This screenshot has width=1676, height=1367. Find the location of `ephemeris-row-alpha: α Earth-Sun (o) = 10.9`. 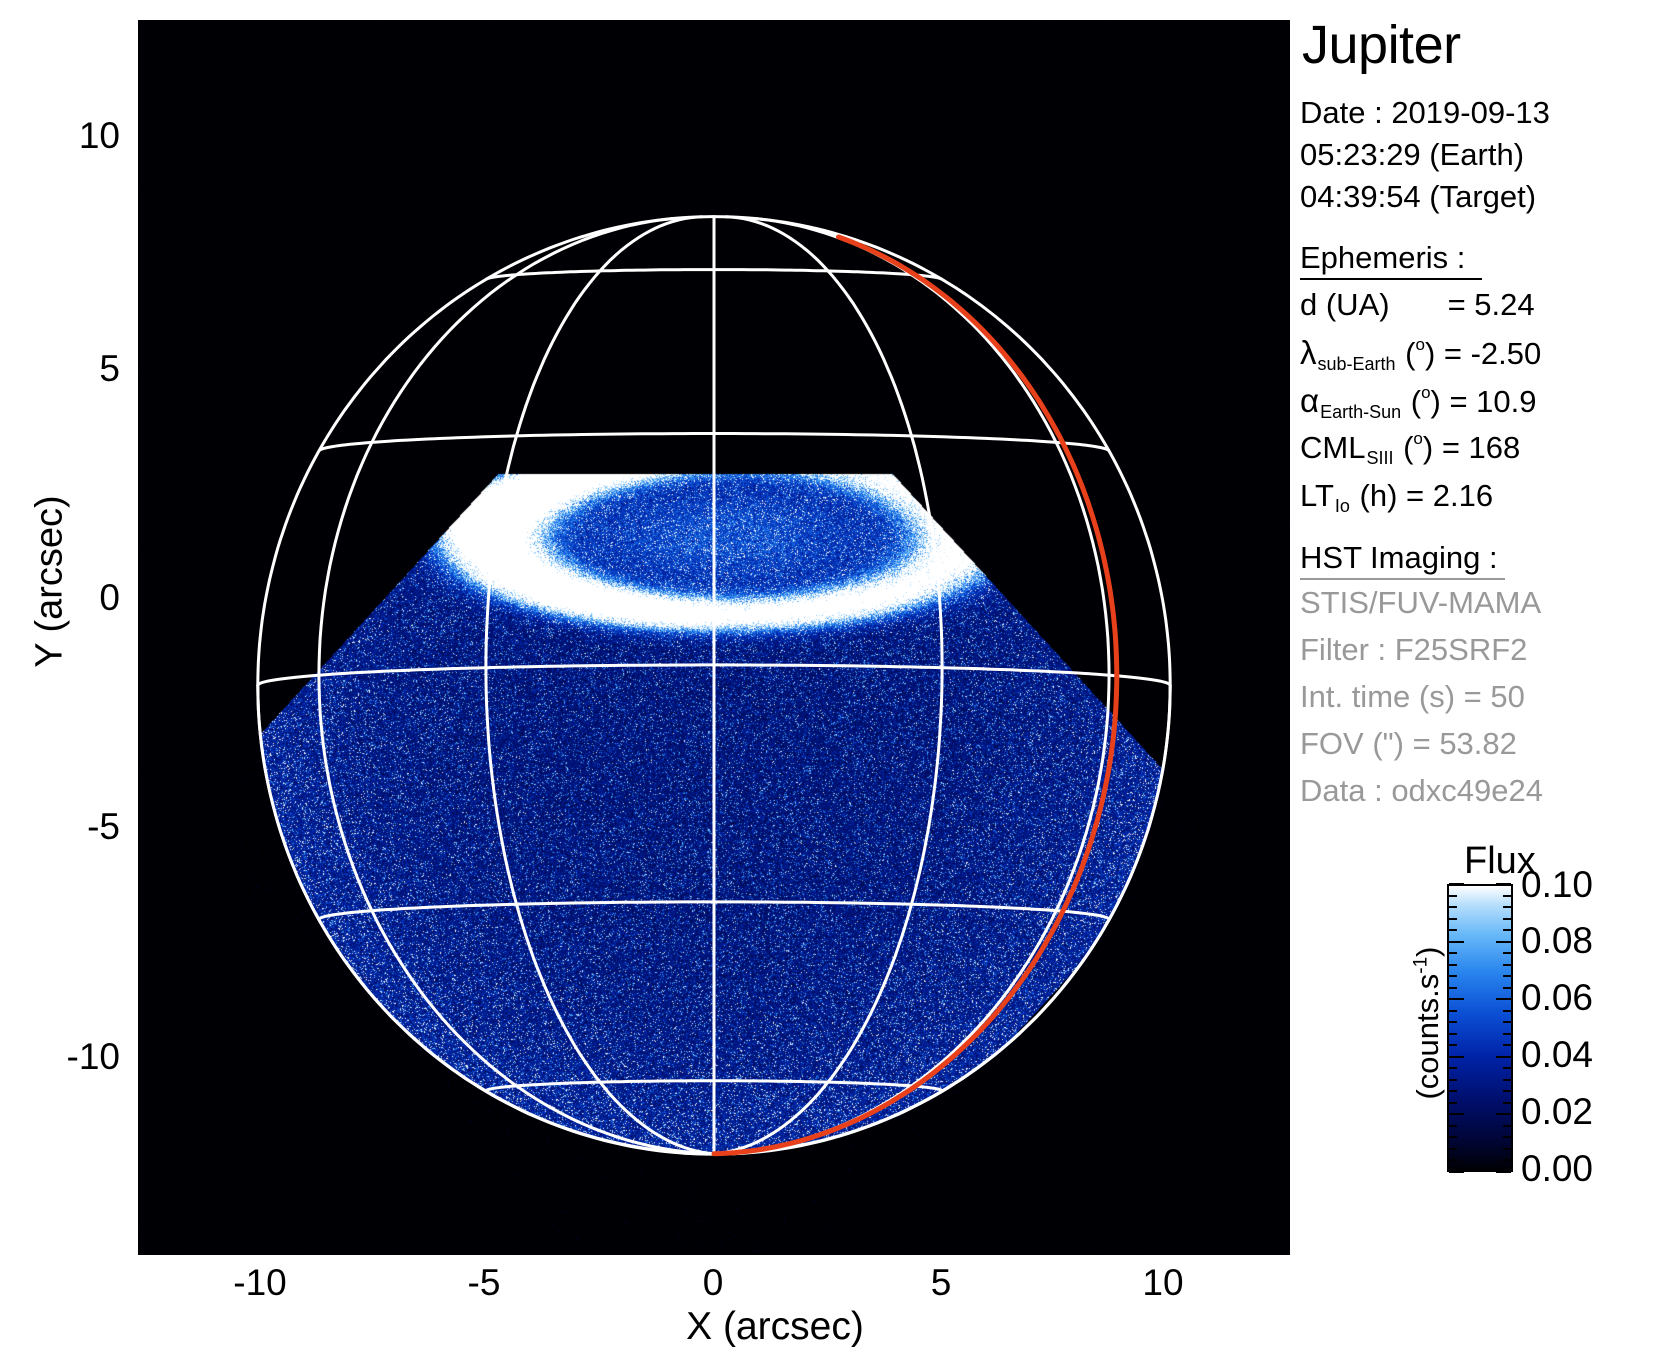

ephemeris-row-alpha: α Earth-Sun (o) = 10.9 is located at coordinates (1418, 402).